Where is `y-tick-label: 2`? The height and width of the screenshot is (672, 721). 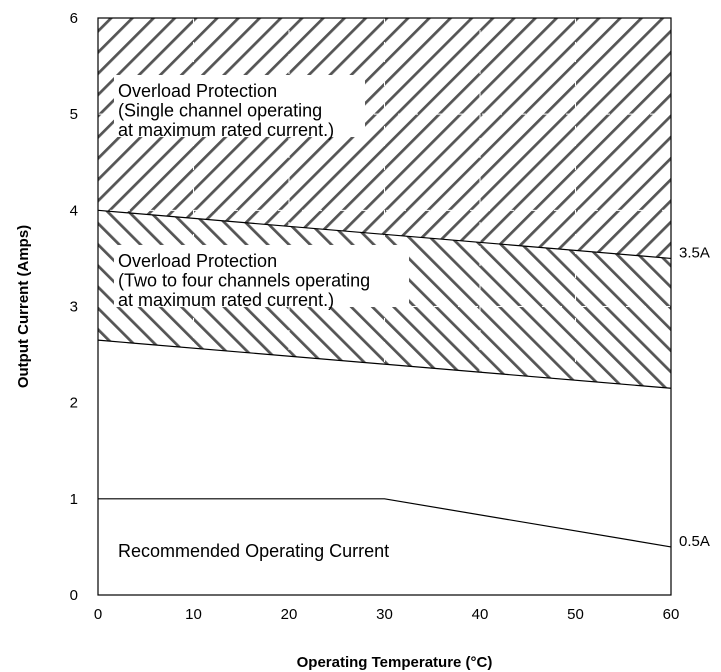
y-tick-label: 2 is located at coordinates (74, 403).